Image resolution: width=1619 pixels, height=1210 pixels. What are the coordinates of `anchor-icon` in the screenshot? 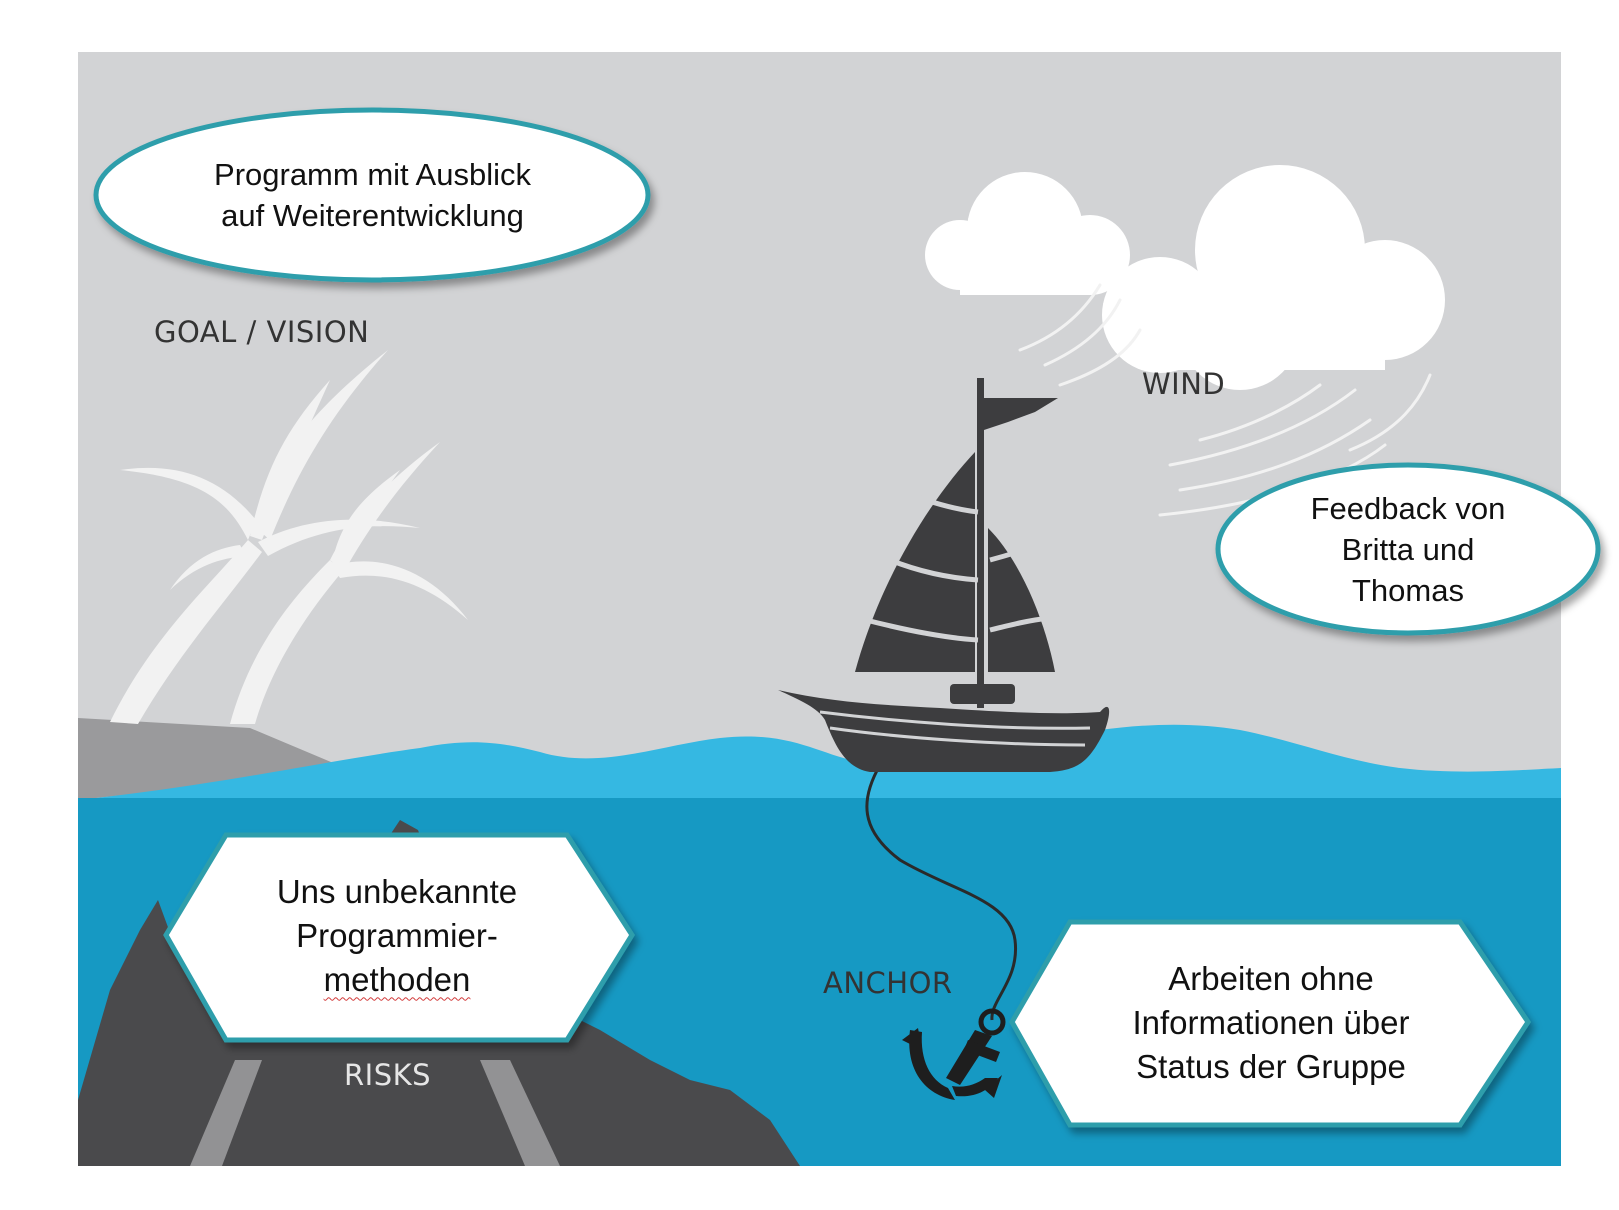 It's located at (954, 1054).